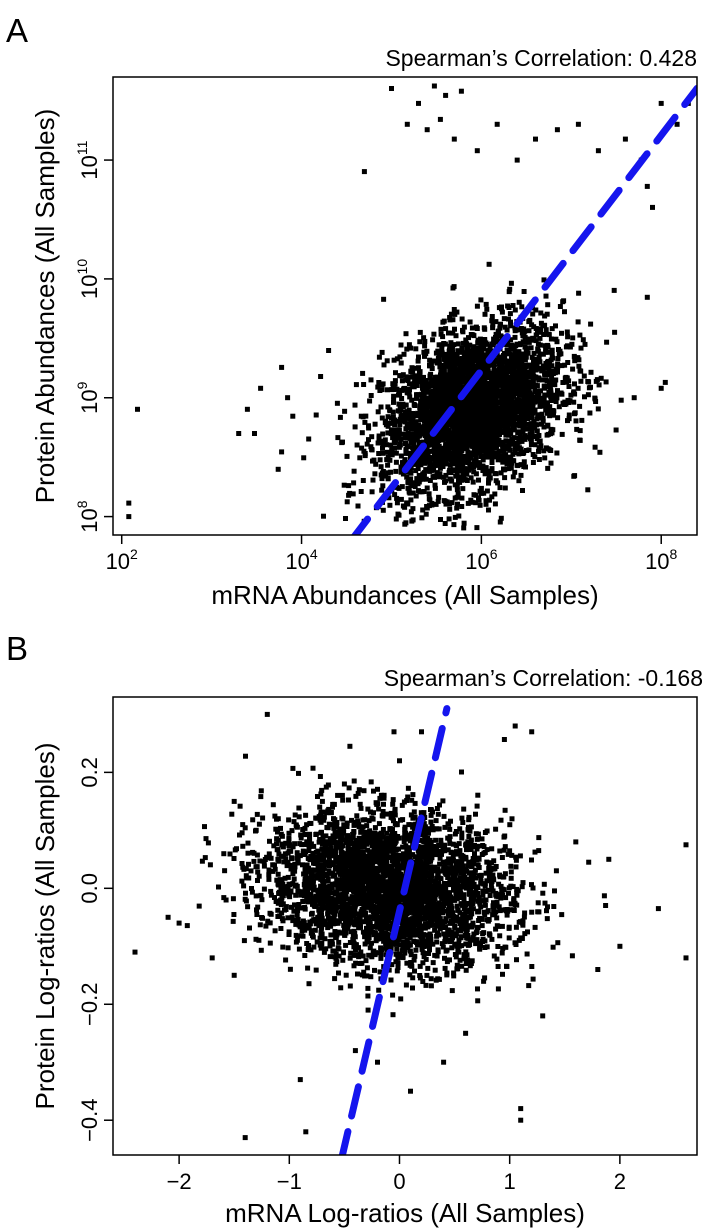 Image resolution: width=707 pixels, height=1228 pixels. I want to click on panel-a-x-ticks: 102 104 106 108, so click(392, 554).